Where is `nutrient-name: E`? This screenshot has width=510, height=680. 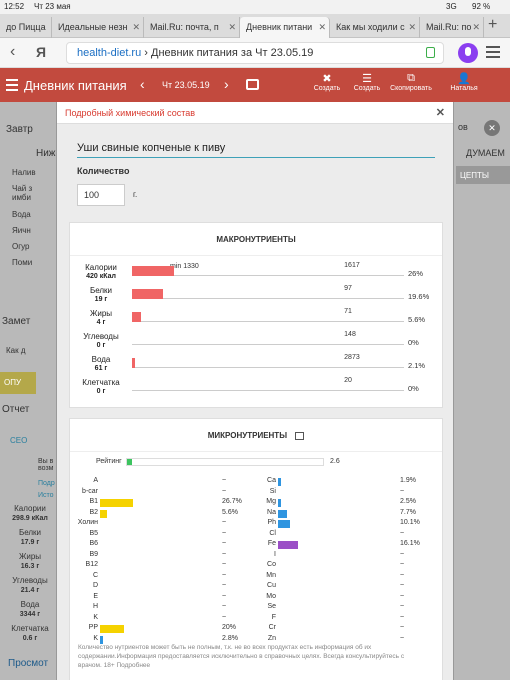 nutrient-name: E is located at coordinates (95, 596).